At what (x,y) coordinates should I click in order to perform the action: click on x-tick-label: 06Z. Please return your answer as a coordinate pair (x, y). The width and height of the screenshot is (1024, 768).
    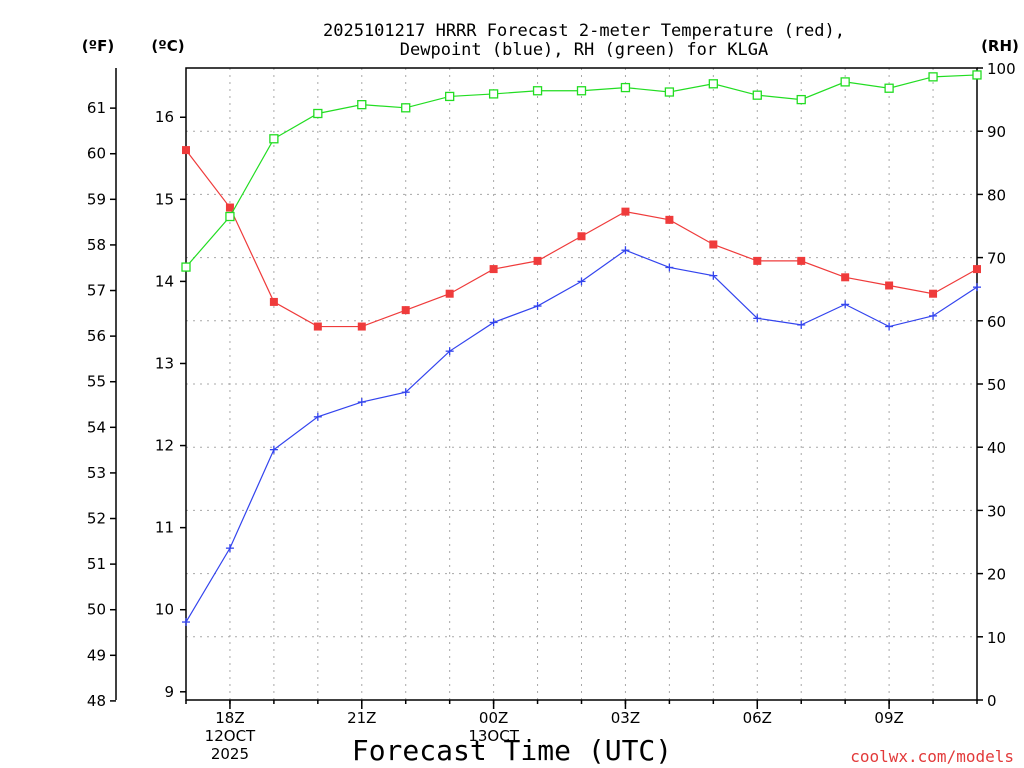
    Looking at the image, I should click on (757, 718).